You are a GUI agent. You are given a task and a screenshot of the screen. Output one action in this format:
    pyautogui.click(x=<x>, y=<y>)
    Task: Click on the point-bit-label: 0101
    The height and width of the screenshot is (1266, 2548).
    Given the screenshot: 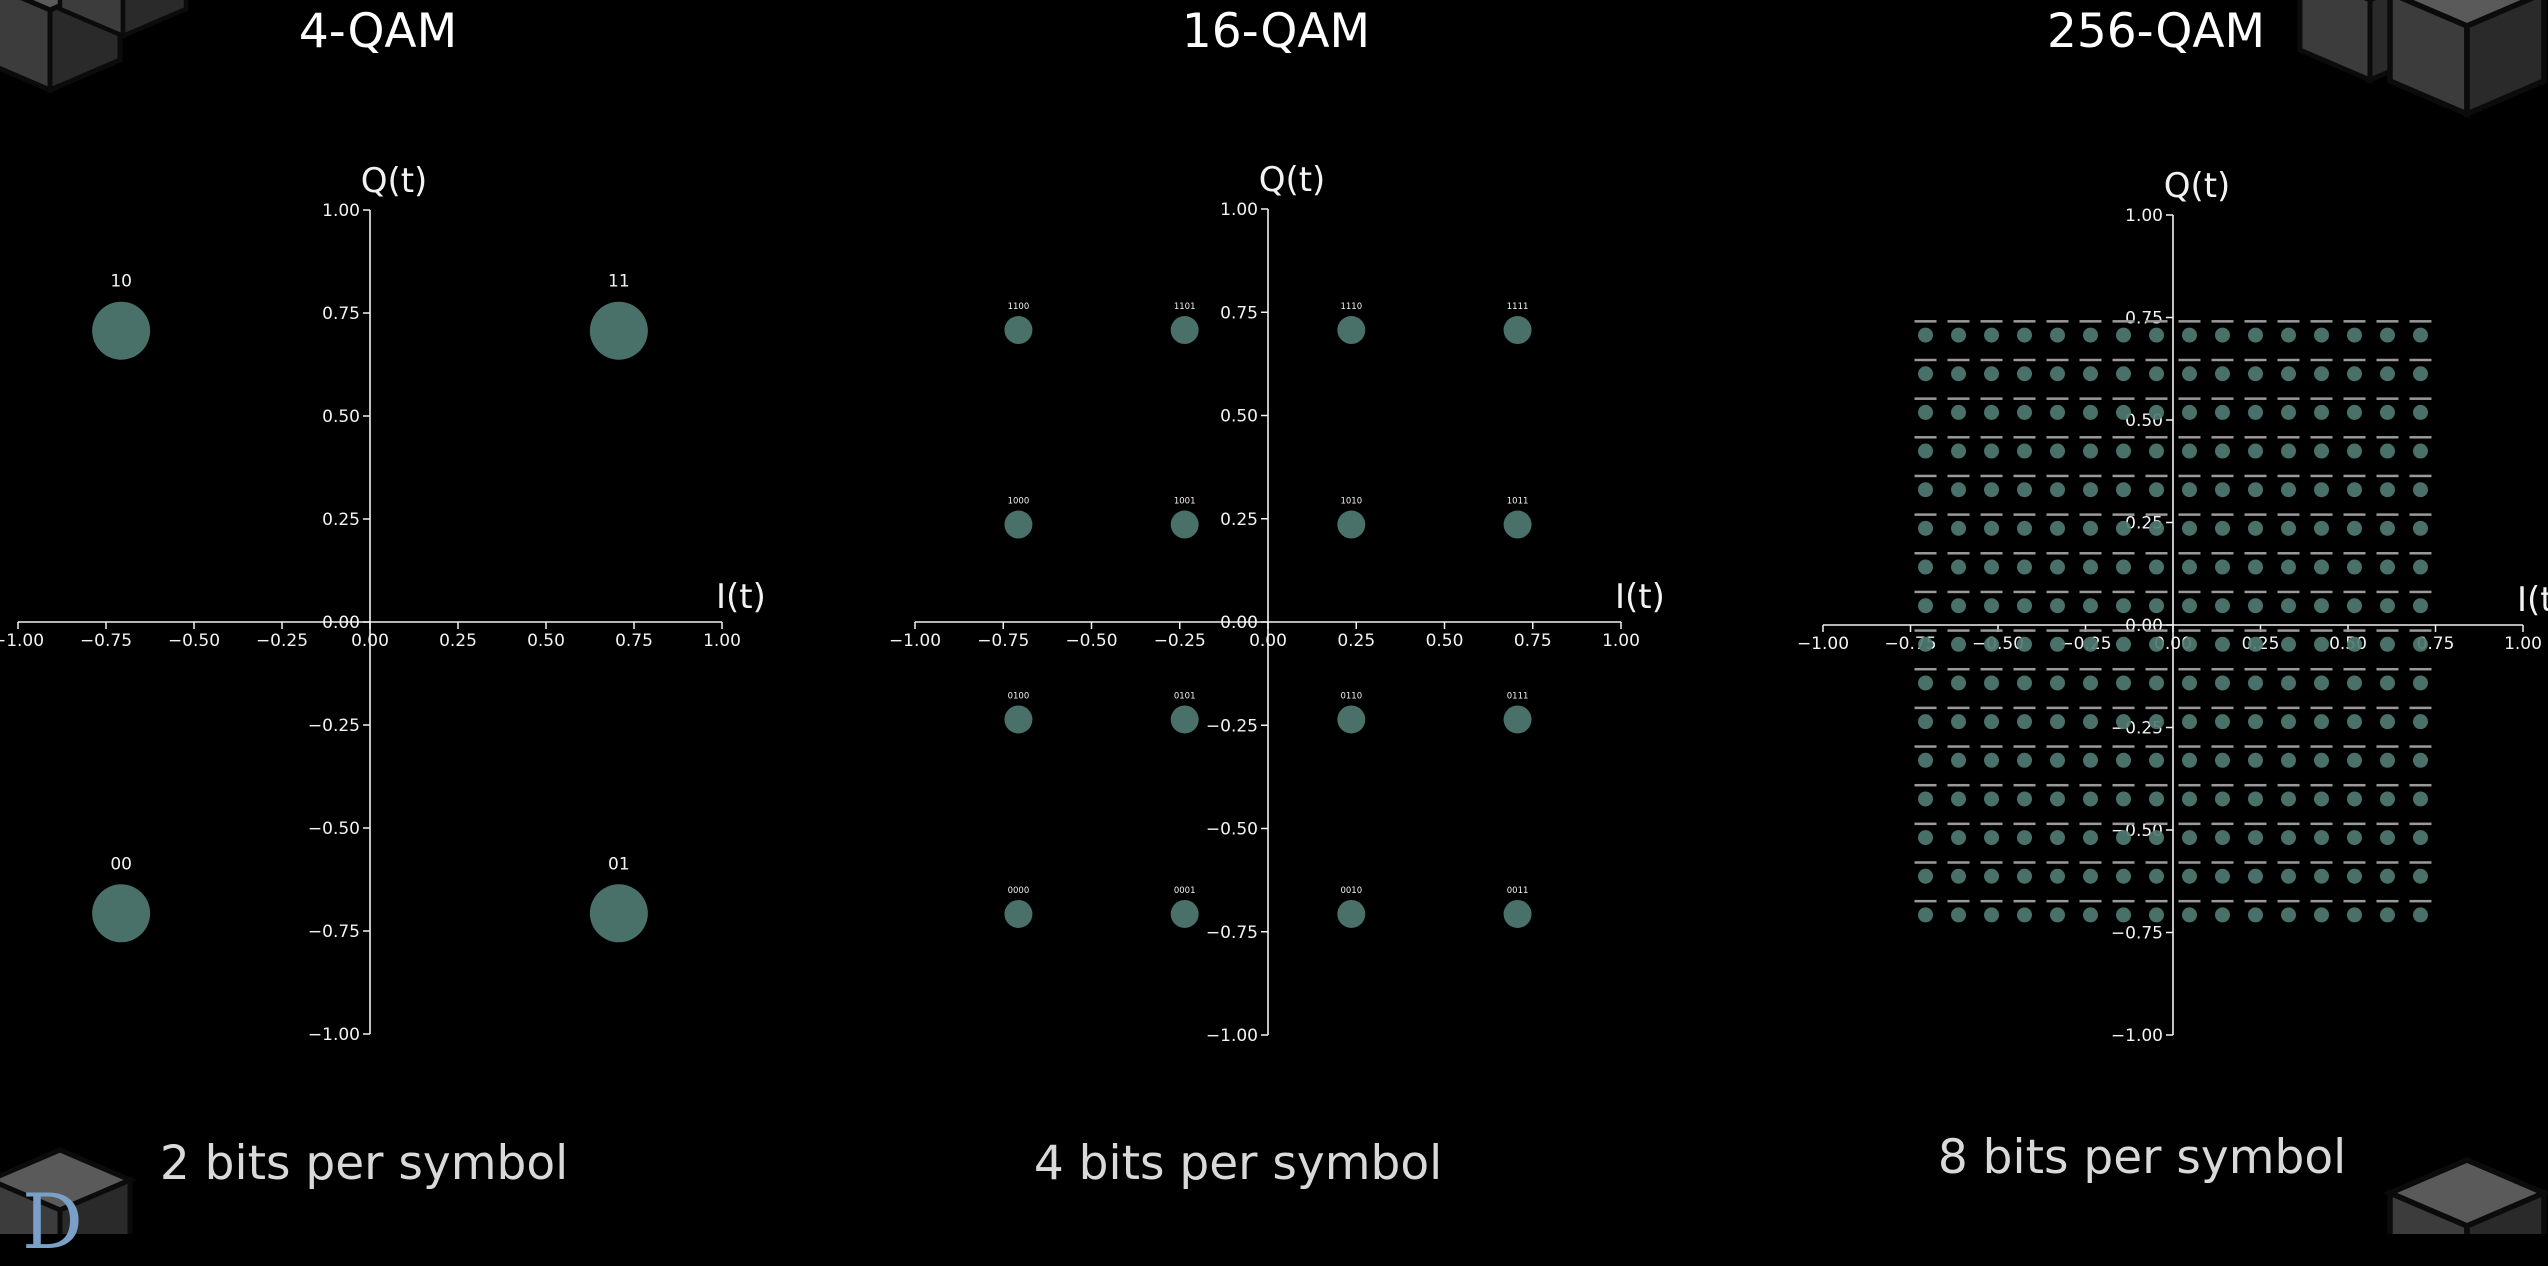 What is the action you would take?
    pyautogui.click(x=1185, y=696)
    